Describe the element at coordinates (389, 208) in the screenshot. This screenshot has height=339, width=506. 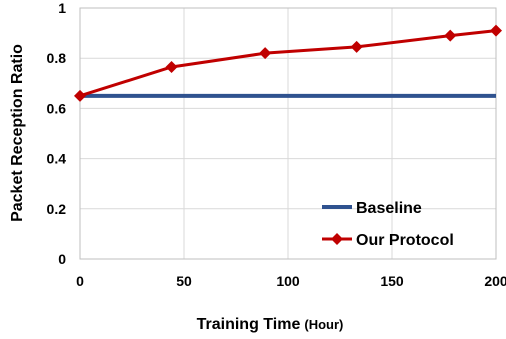
I see `legend-label-baseline: Baseline` at that location.